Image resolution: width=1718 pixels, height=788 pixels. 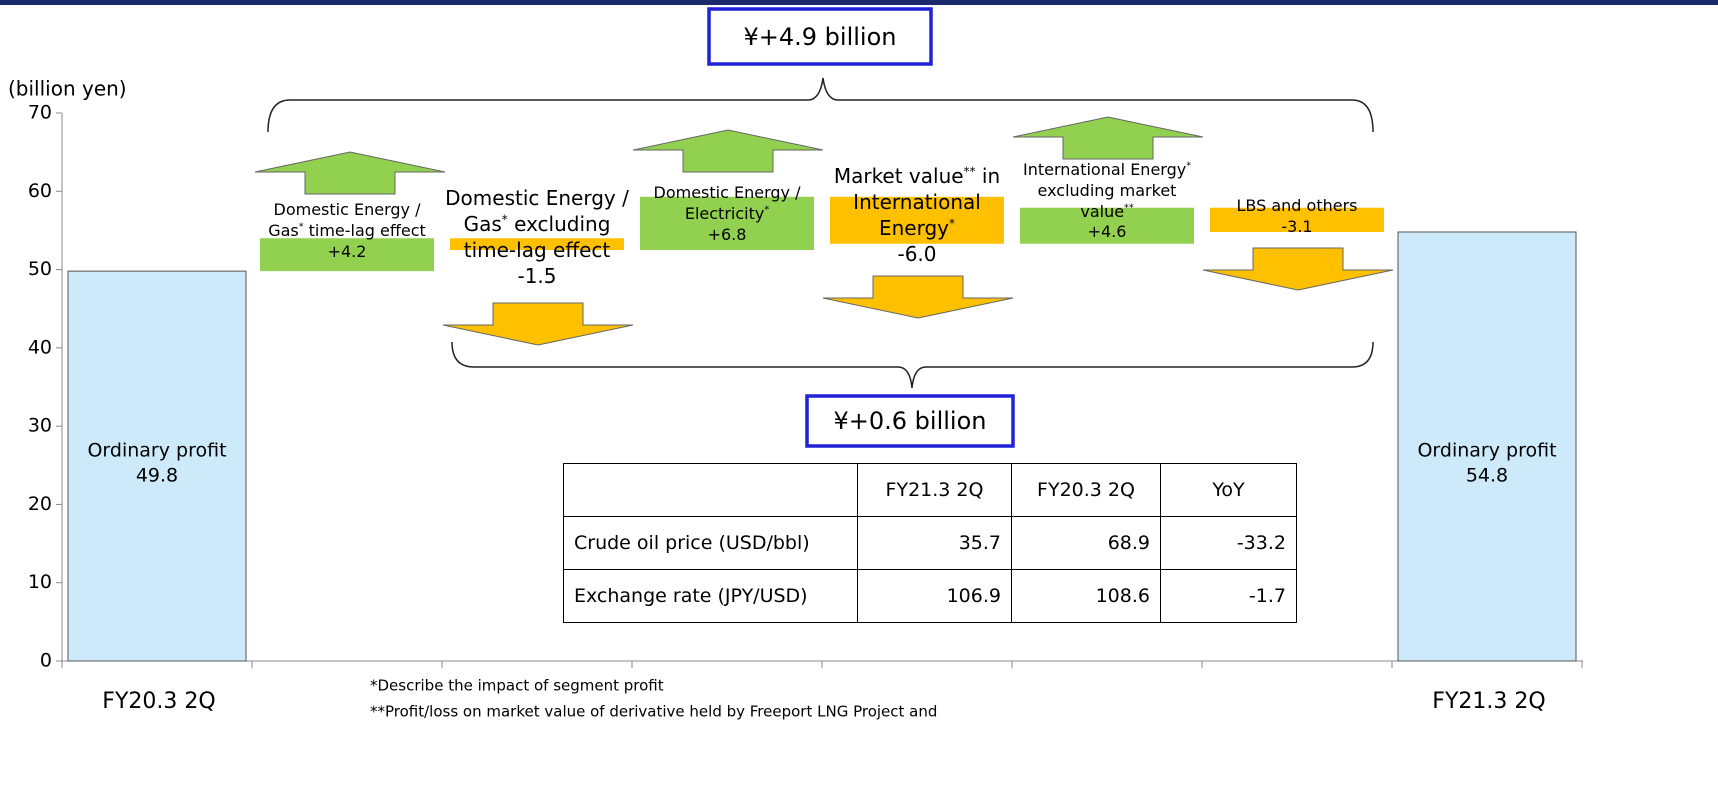 I want to click on table-cell, so click(x=710, y=490).